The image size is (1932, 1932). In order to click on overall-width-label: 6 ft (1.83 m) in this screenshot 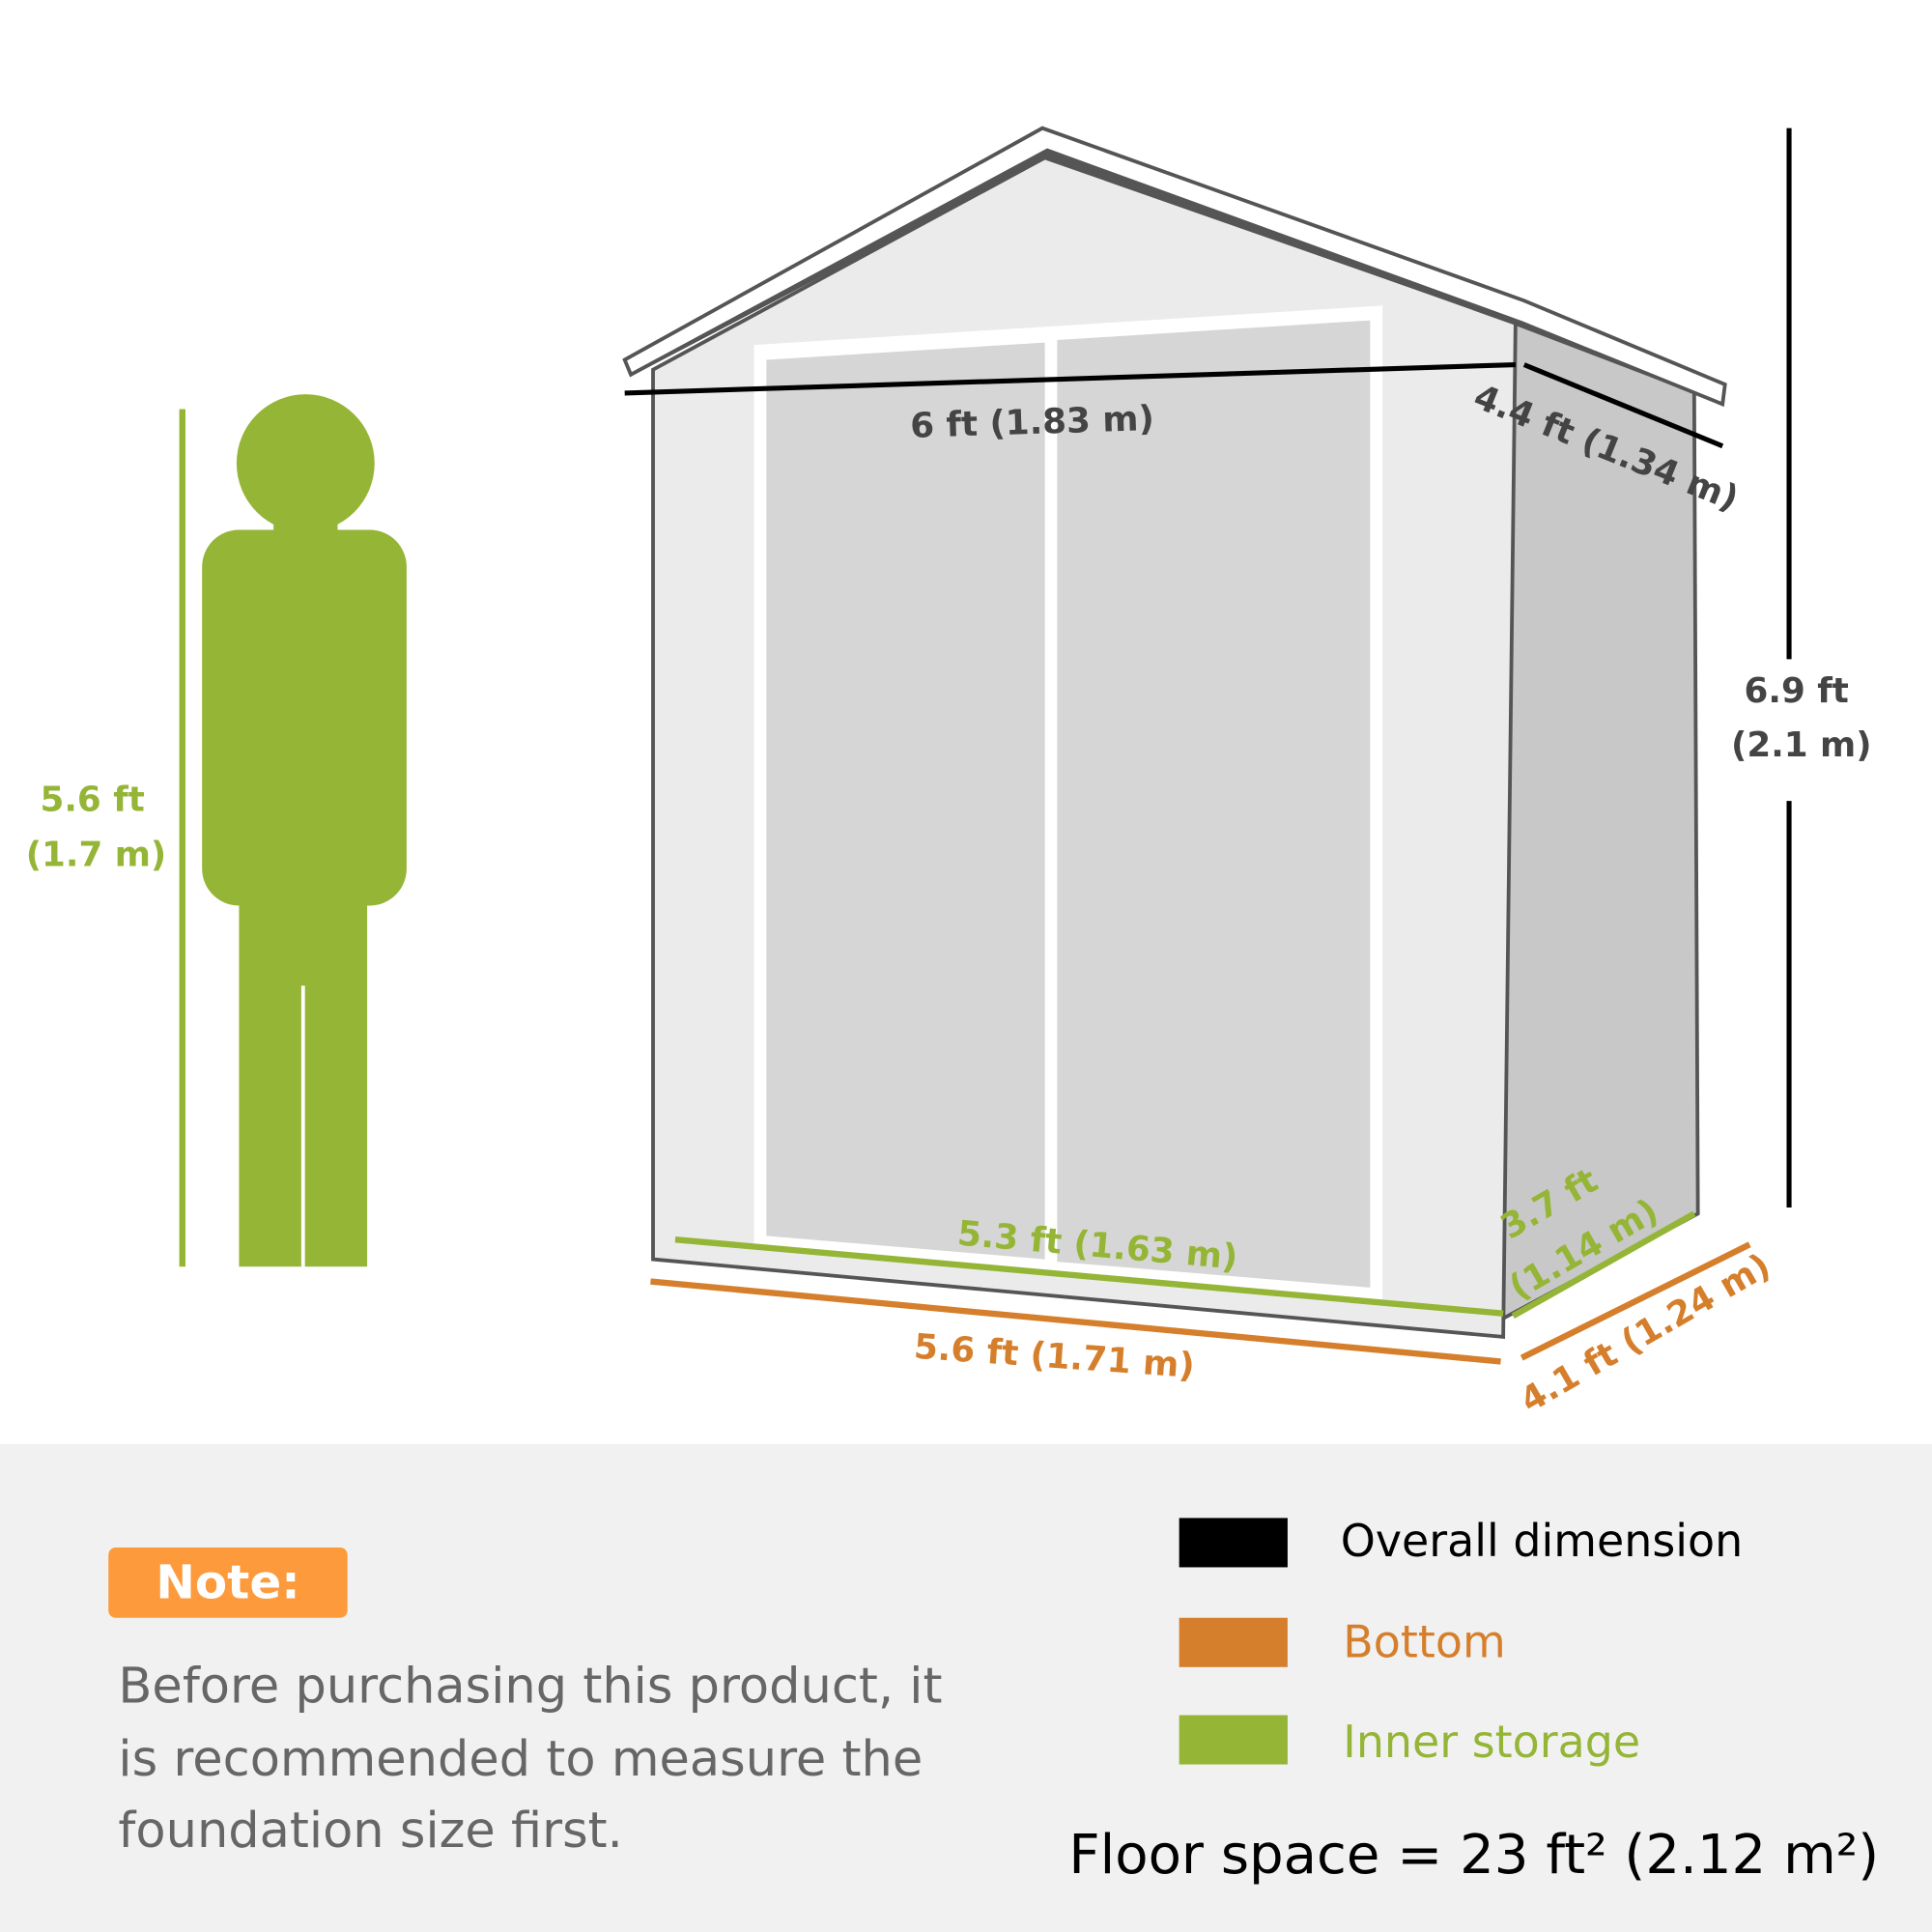, I will do `click(1032, 422)`.